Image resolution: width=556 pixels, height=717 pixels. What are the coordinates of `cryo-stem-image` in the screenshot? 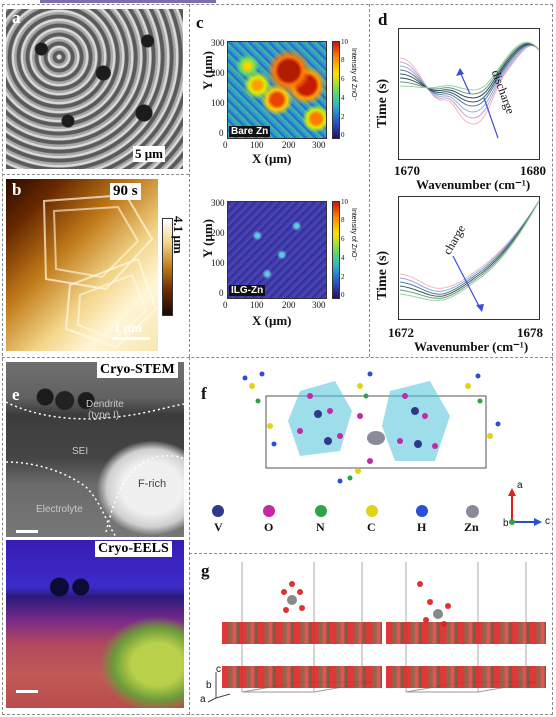 It's located at (95, 449).